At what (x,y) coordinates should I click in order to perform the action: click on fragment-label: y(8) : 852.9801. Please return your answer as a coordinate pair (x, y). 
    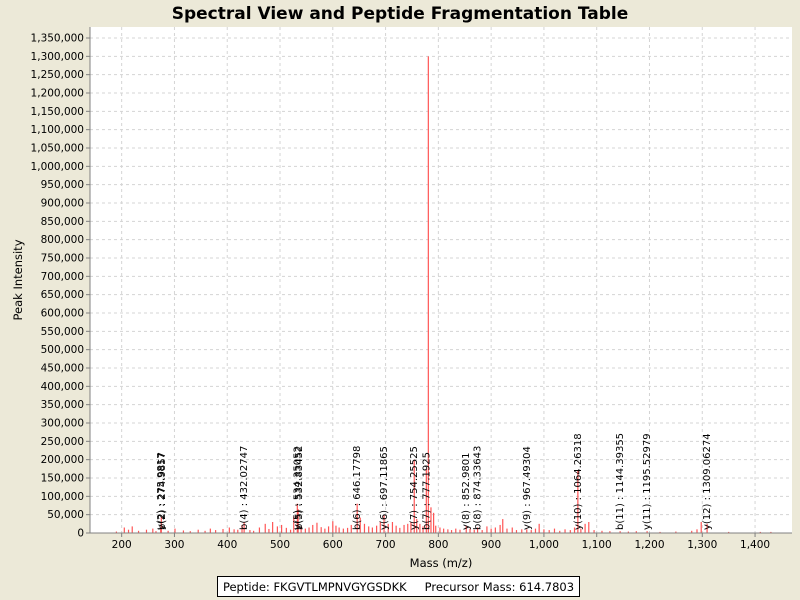
    Looking at the image, I should click on (466, 491).